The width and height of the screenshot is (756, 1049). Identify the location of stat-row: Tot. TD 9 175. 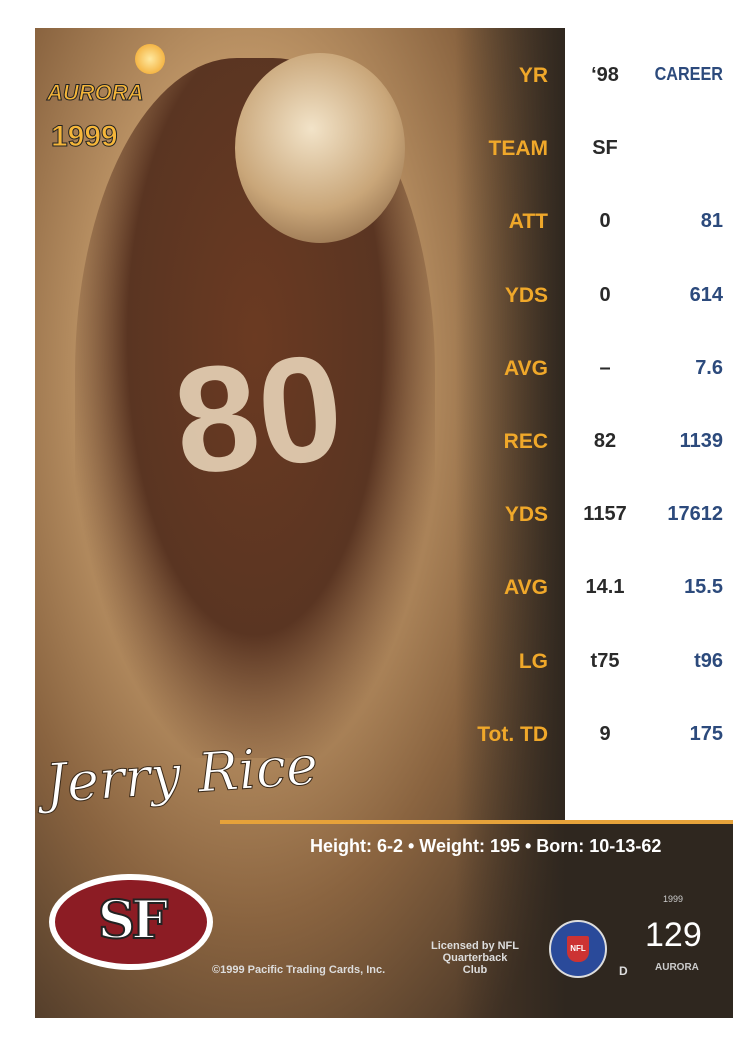
(384, 738).